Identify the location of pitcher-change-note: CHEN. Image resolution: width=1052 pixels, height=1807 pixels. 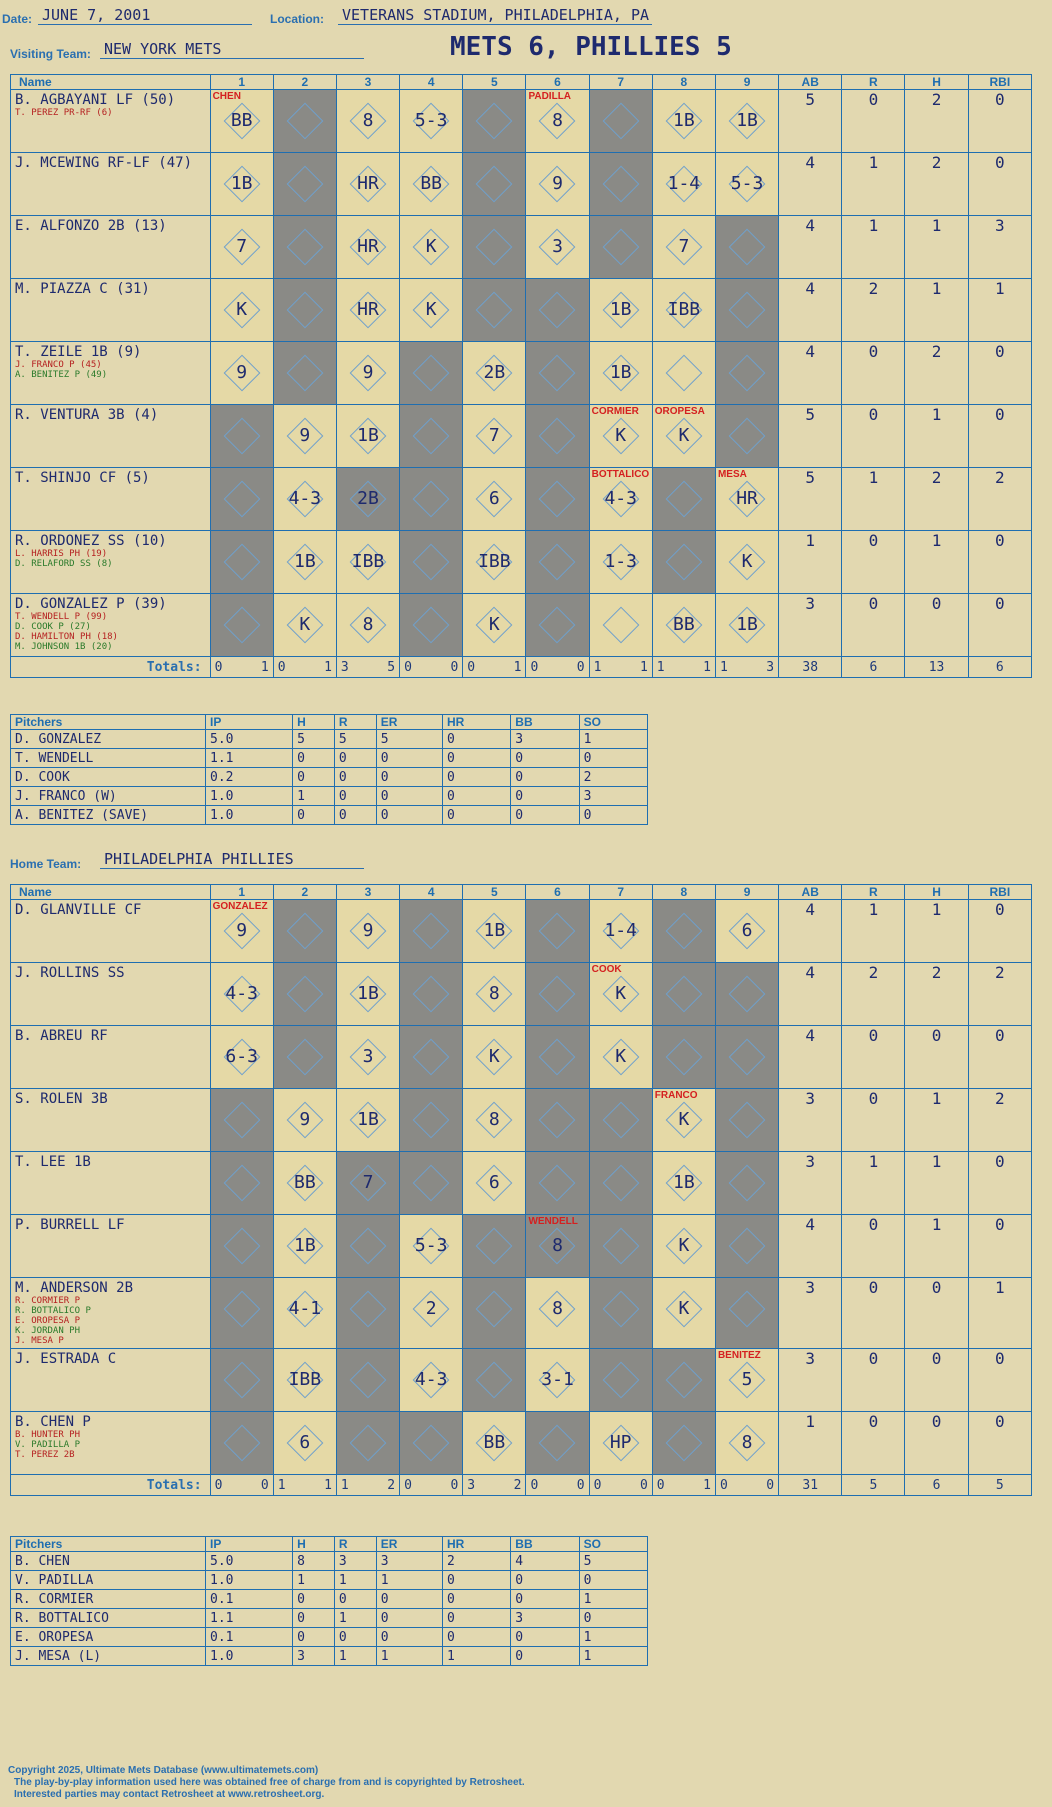
(226, 96).